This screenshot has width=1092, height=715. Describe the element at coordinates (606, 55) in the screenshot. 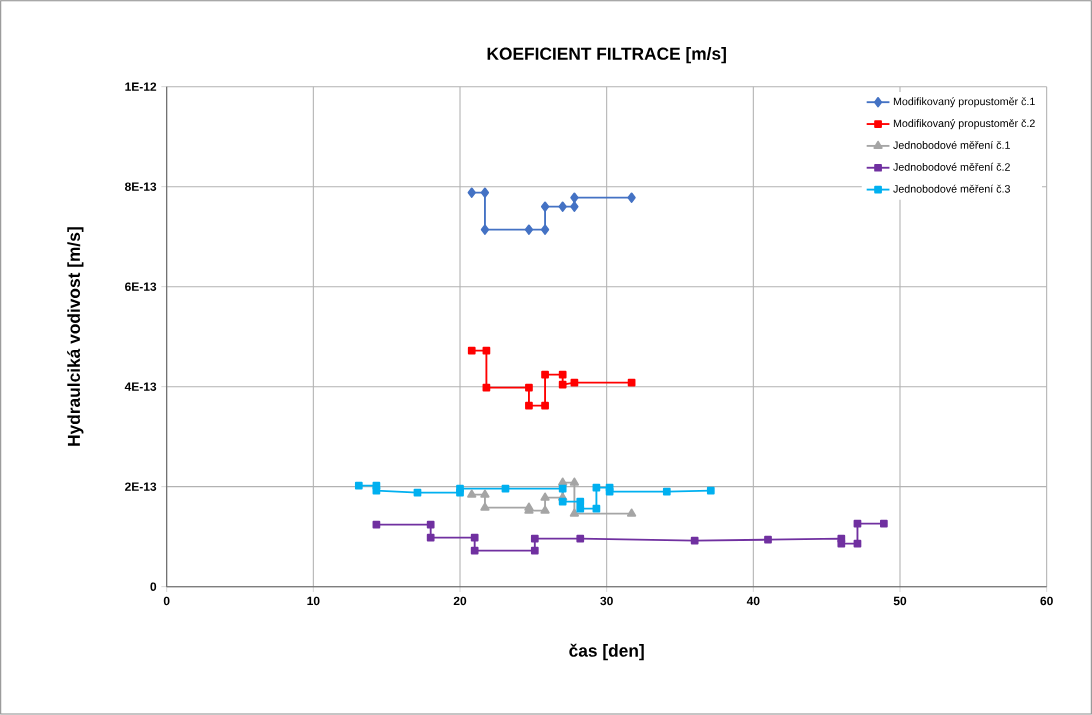

I see `chart-title: KOEFICIENT FILTRACE [m/s]` at that location.